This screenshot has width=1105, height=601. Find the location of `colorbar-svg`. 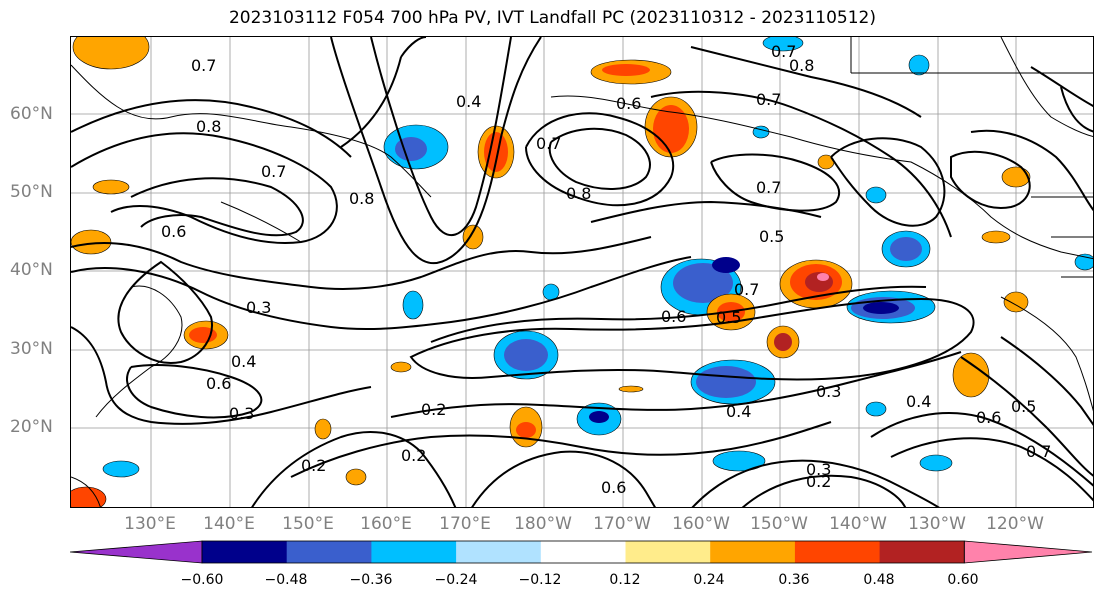

colorbar-svg is located at coordinates (581, 552).